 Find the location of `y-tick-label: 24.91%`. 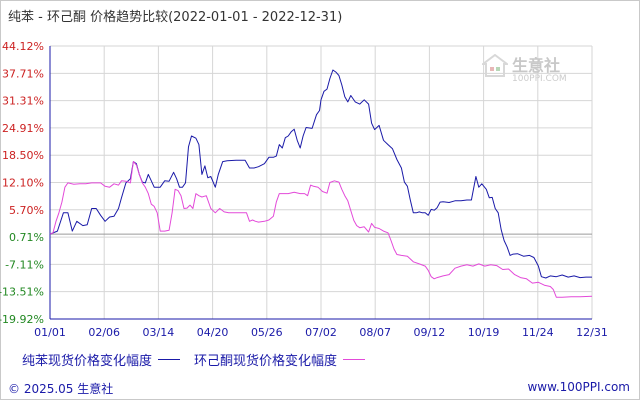

y-tick-label: 24.91% is located at coordinates (23, 128).